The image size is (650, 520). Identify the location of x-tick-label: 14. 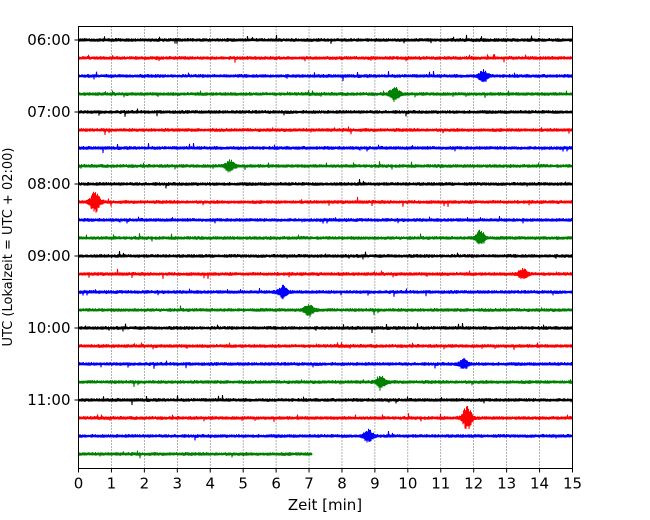
(539, 484).